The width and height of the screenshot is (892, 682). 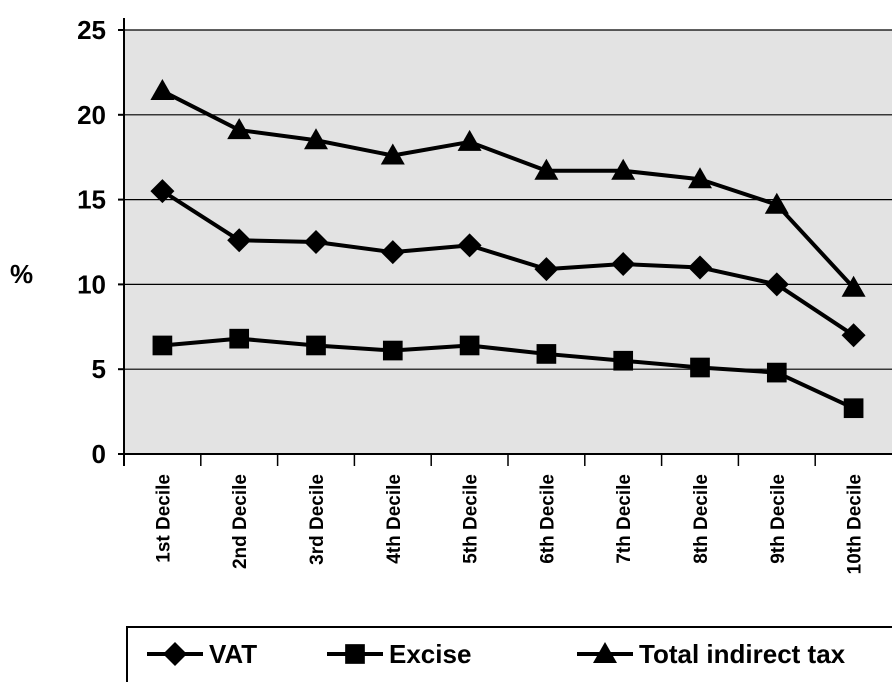 I want to click on y-axis-label: %, so click(x=21, y=274).